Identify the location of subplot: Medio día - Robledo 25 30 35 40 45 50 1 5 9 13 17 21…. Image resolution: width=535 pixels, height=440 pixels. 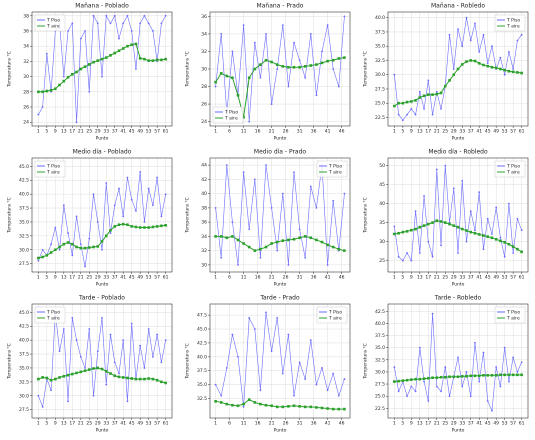
(446, 218).